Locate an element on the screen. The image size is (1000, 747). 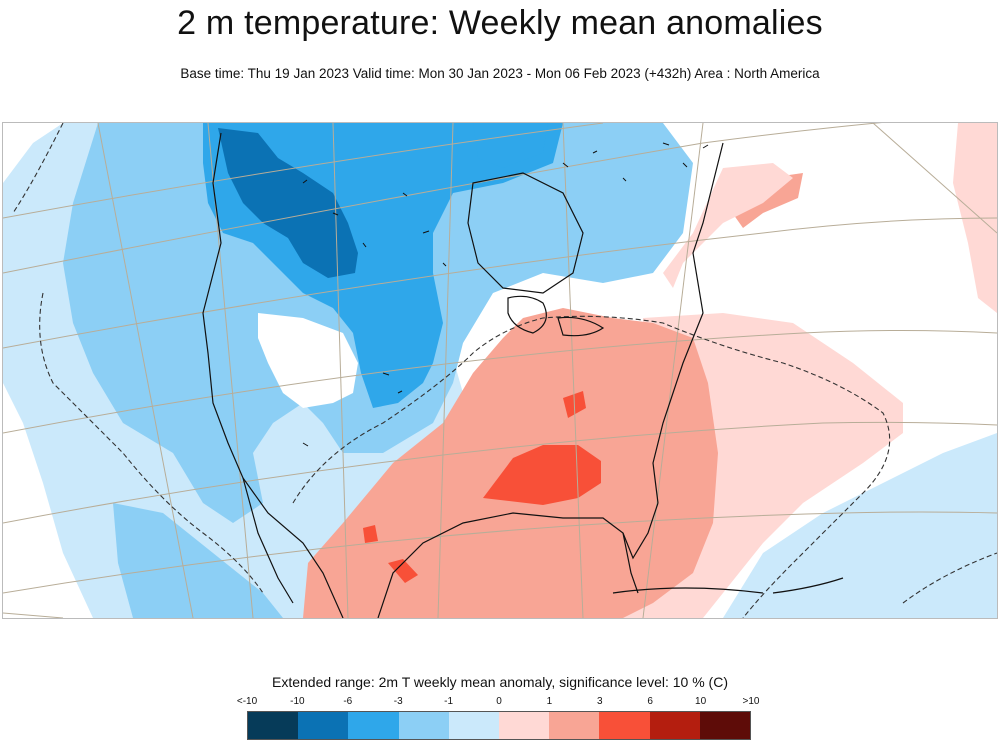
chart-title: 2 m temperature: Weekly mean anomalies is located at coordinates (500, 23).